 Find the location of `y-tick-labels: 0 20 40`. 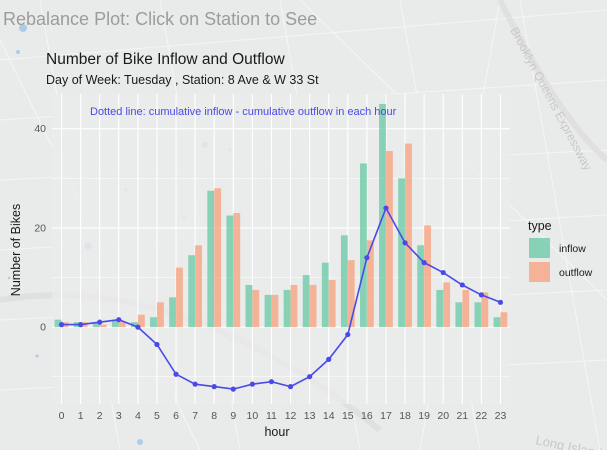

y-tick-labels: 0 20 40 is located at coordinates (40, 228).